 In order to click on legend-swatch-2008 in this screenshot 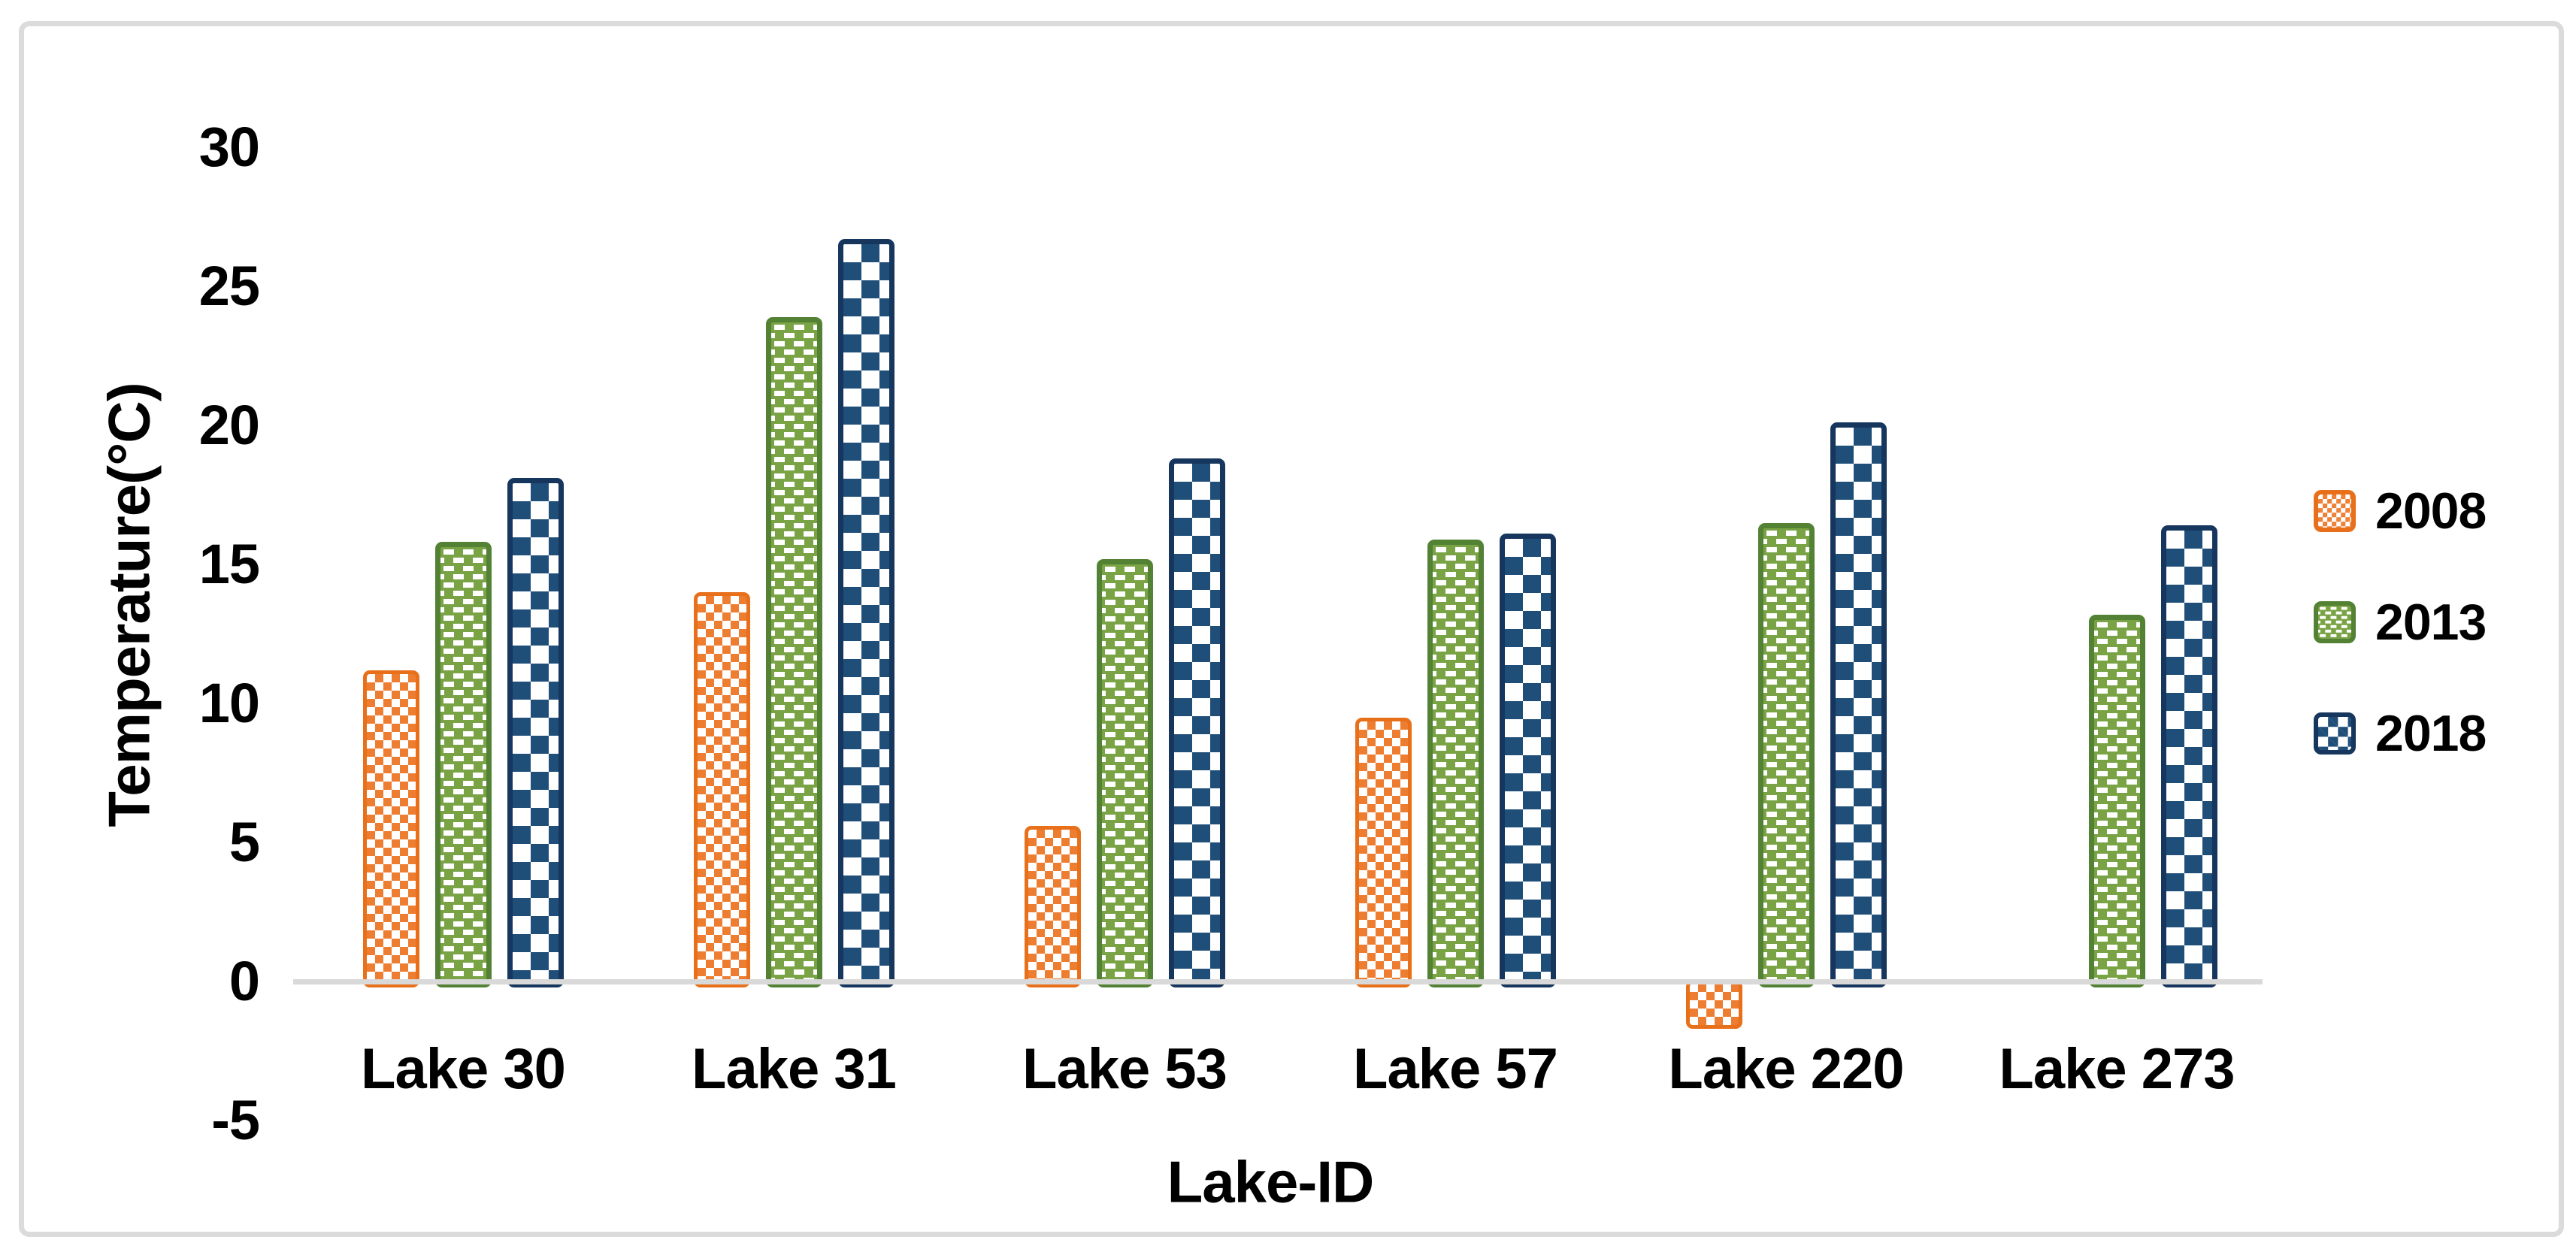, I will do `click(2335, 511)`.